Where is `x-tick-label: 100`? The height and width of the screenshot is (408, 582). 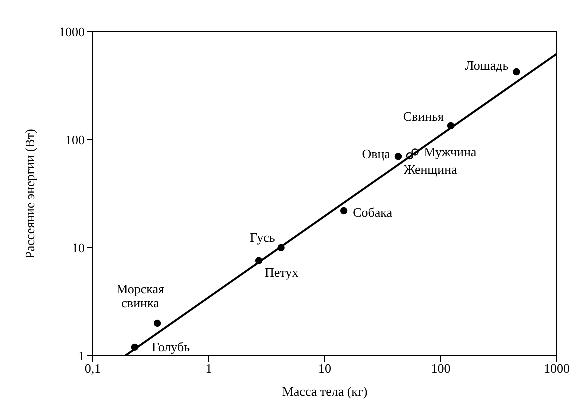
x-tick-label: 100 is located at coordinates (441, 368).